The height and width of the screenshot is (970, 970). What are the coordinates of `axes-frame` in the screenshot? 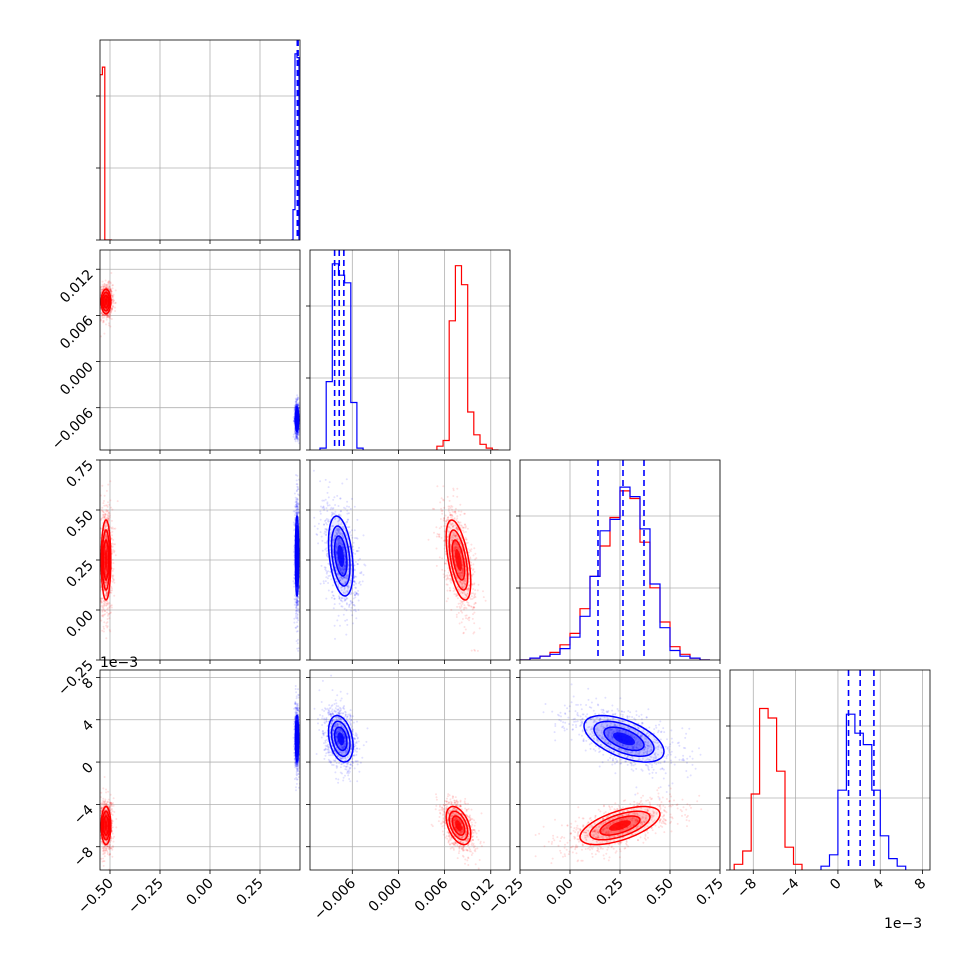 It's located at (410, 350).